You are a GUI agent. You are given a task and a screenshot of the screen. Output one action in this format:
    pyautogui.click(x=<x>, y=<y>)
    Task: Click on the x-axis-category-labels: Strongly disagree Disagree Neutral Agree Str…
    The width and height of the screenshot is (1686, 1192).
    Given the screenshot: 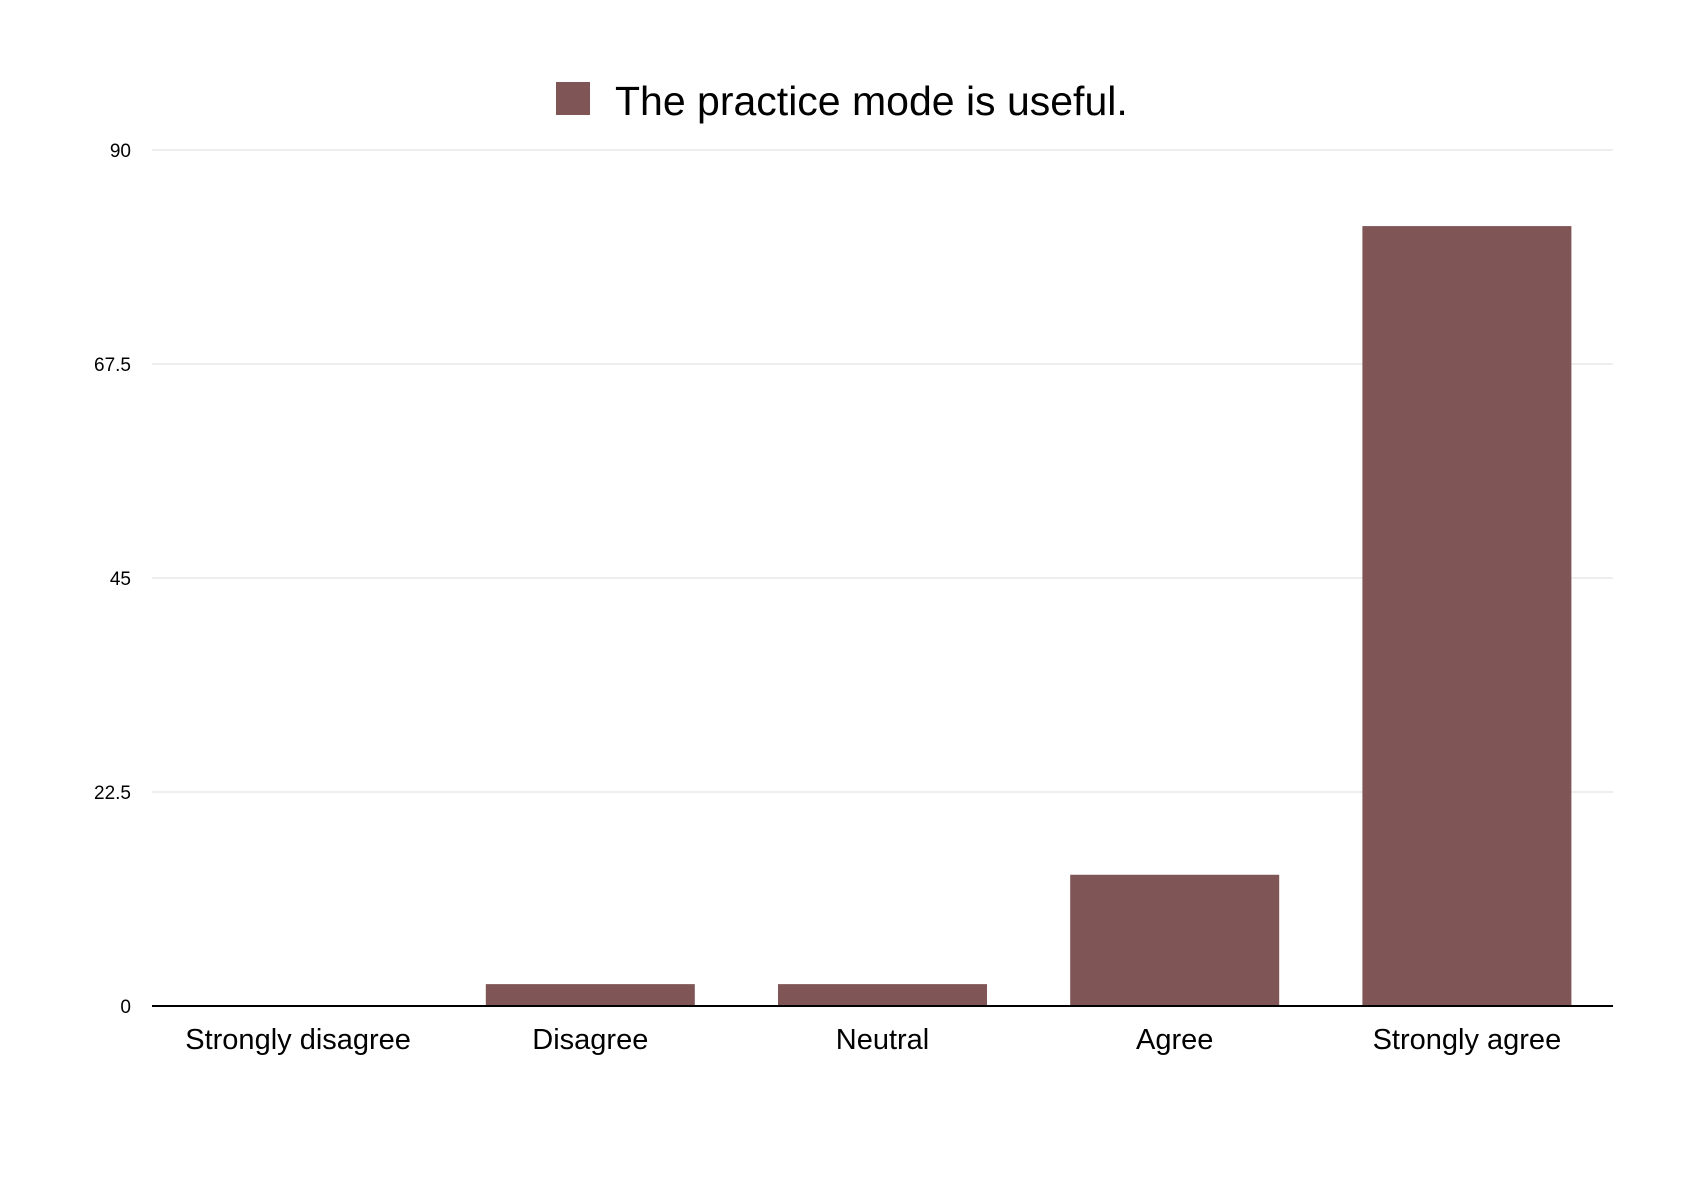 What is the action you would take?
    pyautogui.click(x=873, y=1040)
    